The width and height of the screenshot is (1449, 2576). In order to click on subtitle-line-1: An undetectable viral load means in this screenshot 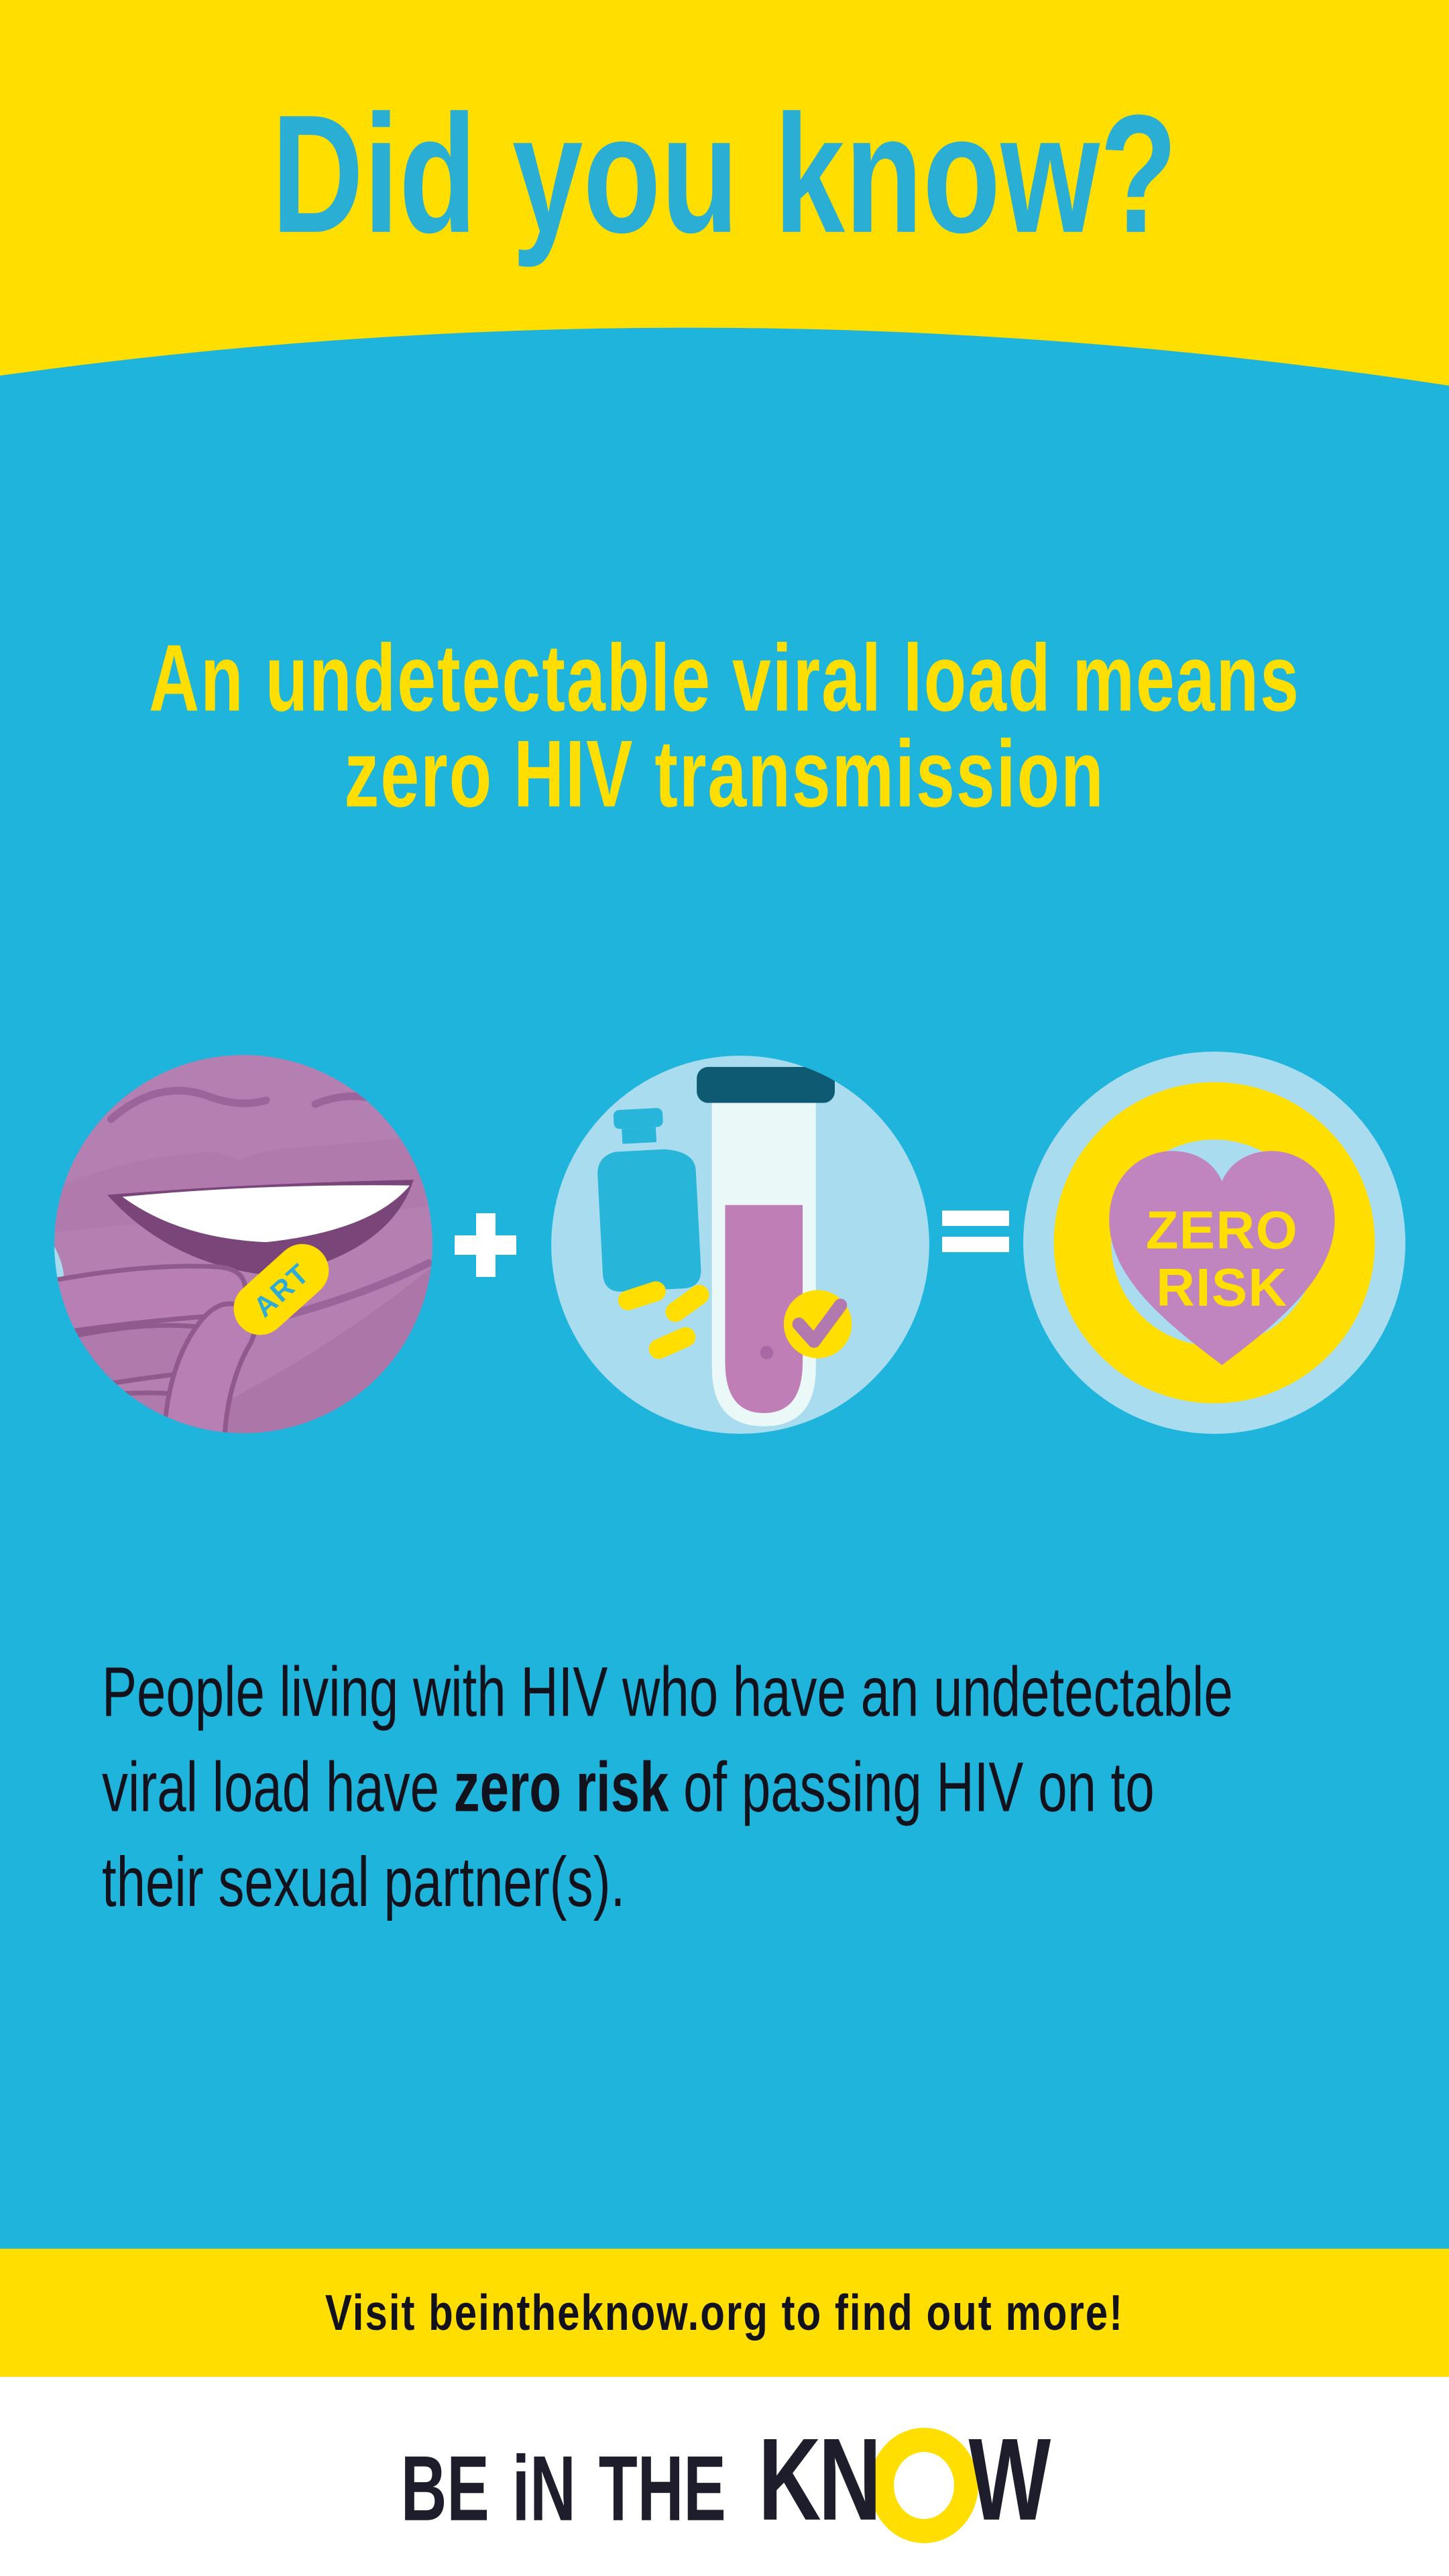, I will do `click(724, 679)`.